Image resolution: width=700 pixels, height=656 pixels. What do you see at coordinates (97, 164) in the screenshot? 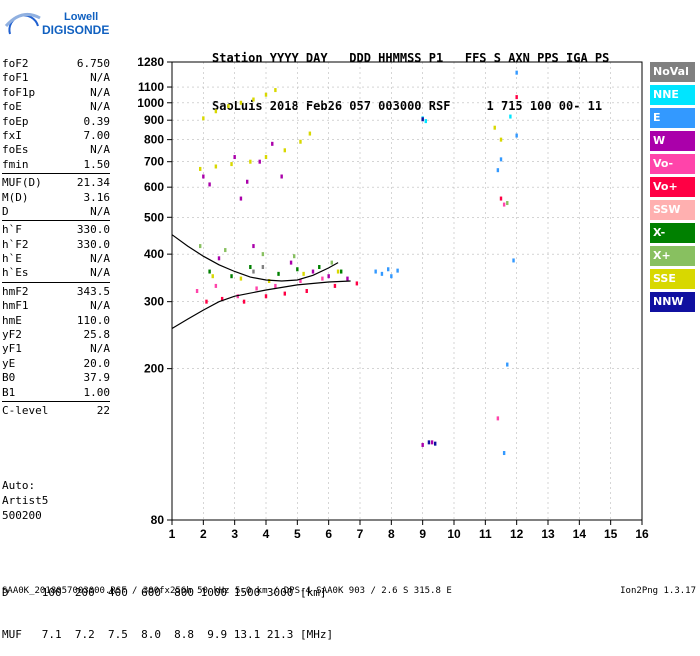
I see `param-value: 1.50` at bounding box center [97, 164].